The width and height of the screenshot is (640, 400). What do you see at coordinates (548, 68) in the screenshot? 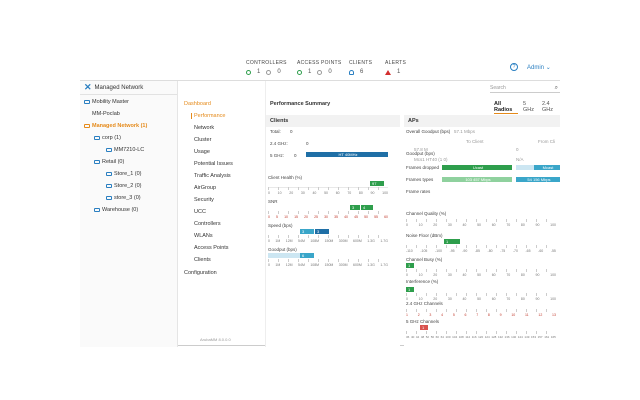
I see `chevron-down-icon: ⌄` at bounding box center [548, 68].